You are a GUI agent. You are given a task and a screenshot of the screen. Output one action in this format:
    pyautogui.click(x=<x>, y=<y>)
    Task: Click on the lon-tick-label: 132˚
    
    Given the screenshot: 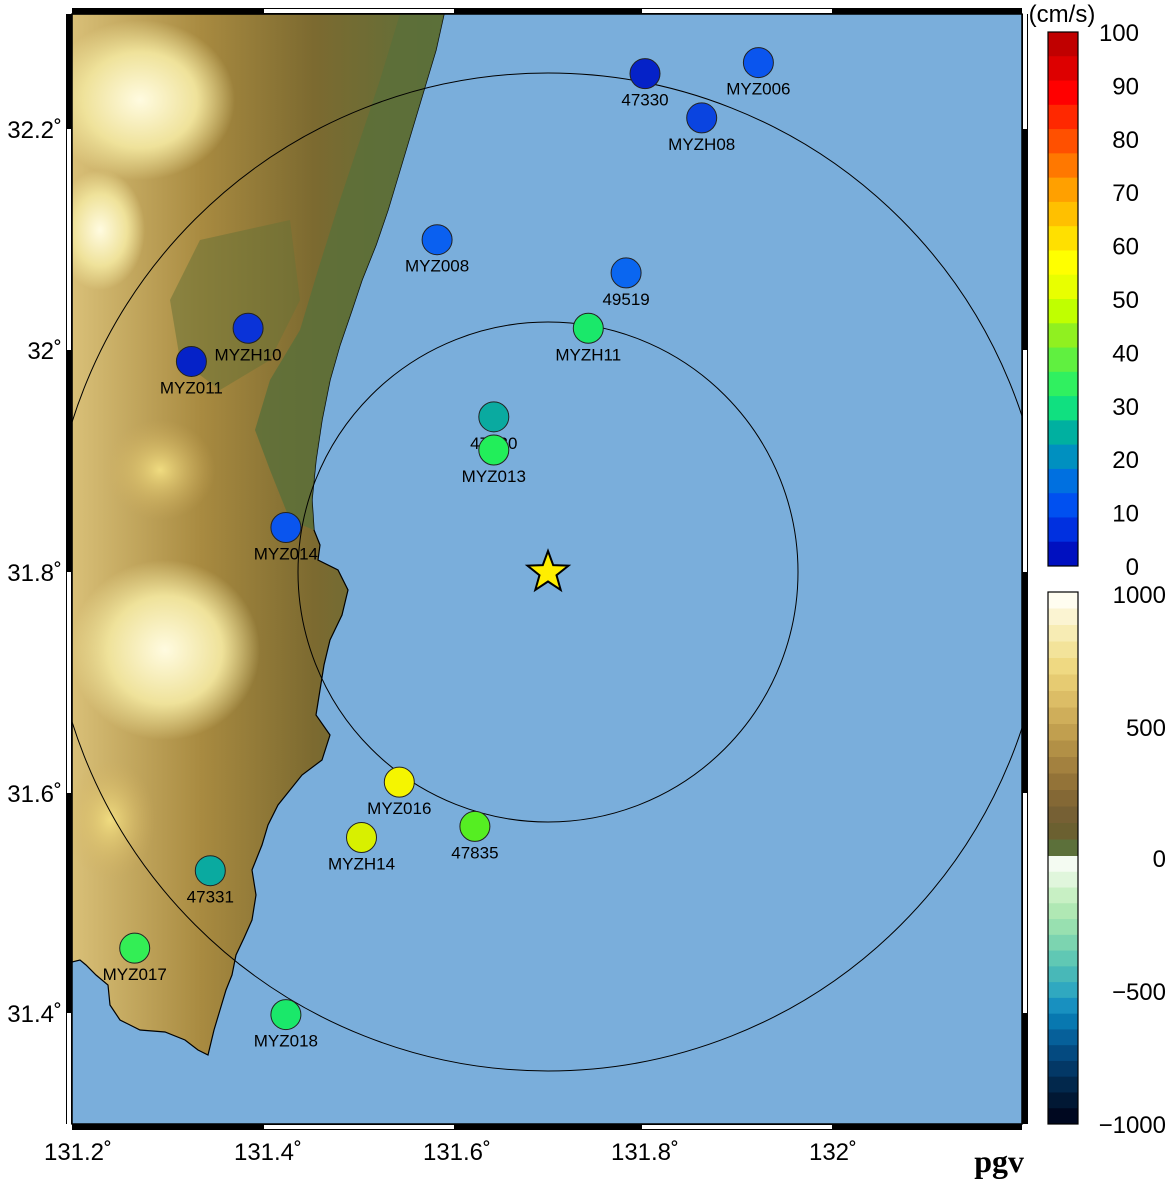 What is the action you would take?
    pyautogui.click(x=833, y=1152)
    